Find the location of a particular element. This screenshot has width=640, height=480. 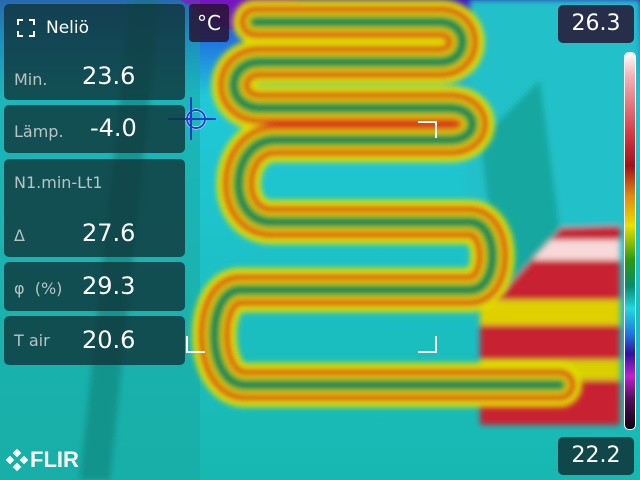

air-value: 20.6 is located at coordinates (109, 340).